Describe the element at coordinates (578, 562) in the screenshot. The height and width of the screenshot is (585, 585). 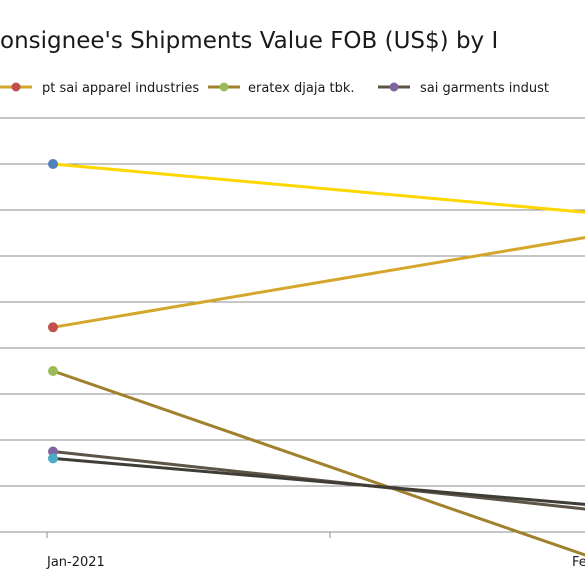
I see `x-tick-label: Fe` at that location.